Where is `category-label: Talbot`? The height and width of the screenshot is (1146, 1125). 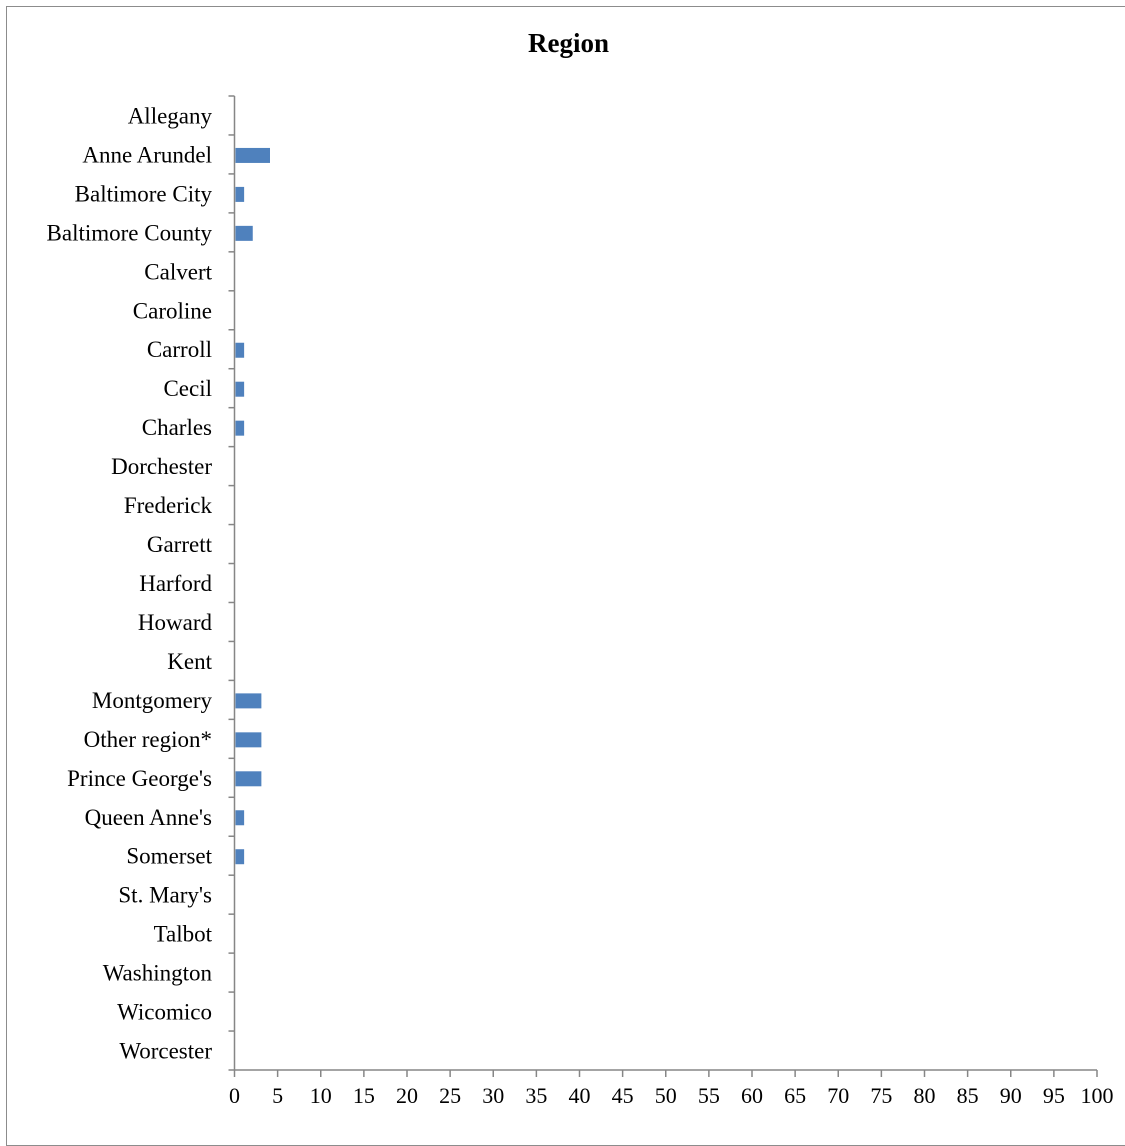 category-label: Talbot is located at coordinates (183, 934).